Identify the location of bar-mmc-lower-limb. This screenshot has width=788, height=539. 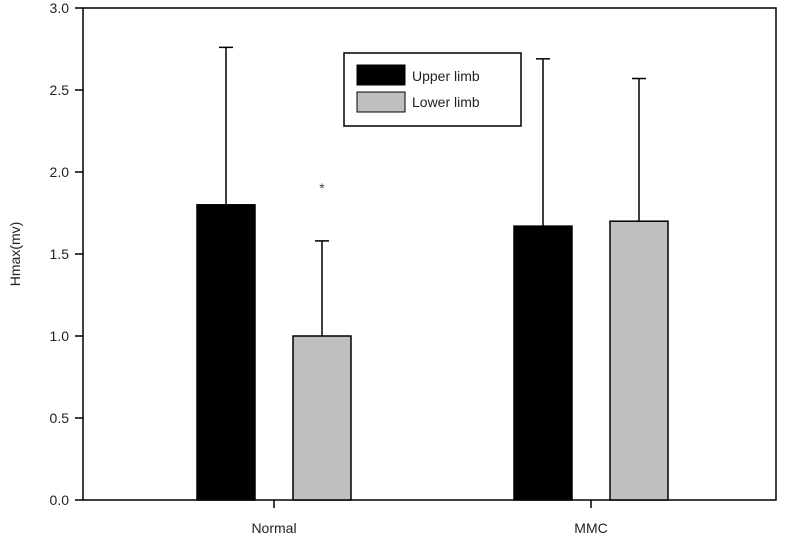
(639, 360).